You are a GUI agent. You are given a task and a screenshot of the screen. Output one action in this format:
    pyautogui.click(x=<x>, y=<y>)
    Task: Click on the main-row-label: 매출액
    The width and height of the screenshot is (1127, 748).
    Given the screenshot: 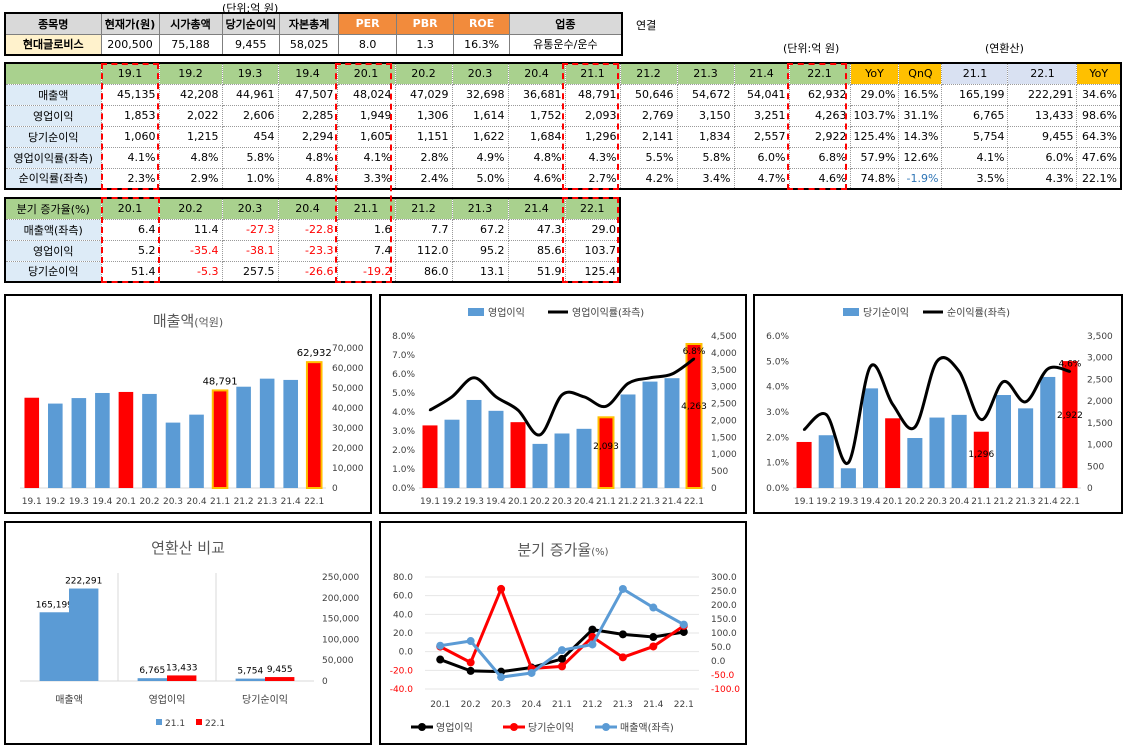 What is the action you would take?
    pyautogui.click(x=53, y=94)
    